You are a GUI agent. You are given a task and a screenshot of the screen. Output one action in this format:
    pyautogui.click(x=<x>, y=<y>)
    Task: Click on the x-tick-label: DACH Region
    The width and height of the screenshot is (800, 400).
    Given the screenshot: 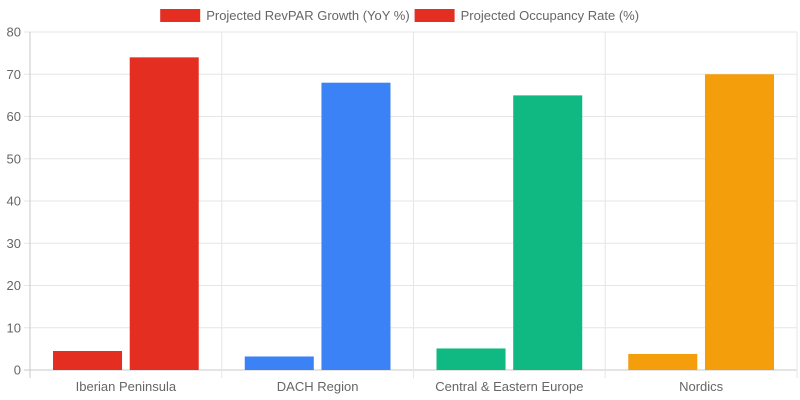 What is the action you would take?
    pyautogui.click(x=318, y=386)
    